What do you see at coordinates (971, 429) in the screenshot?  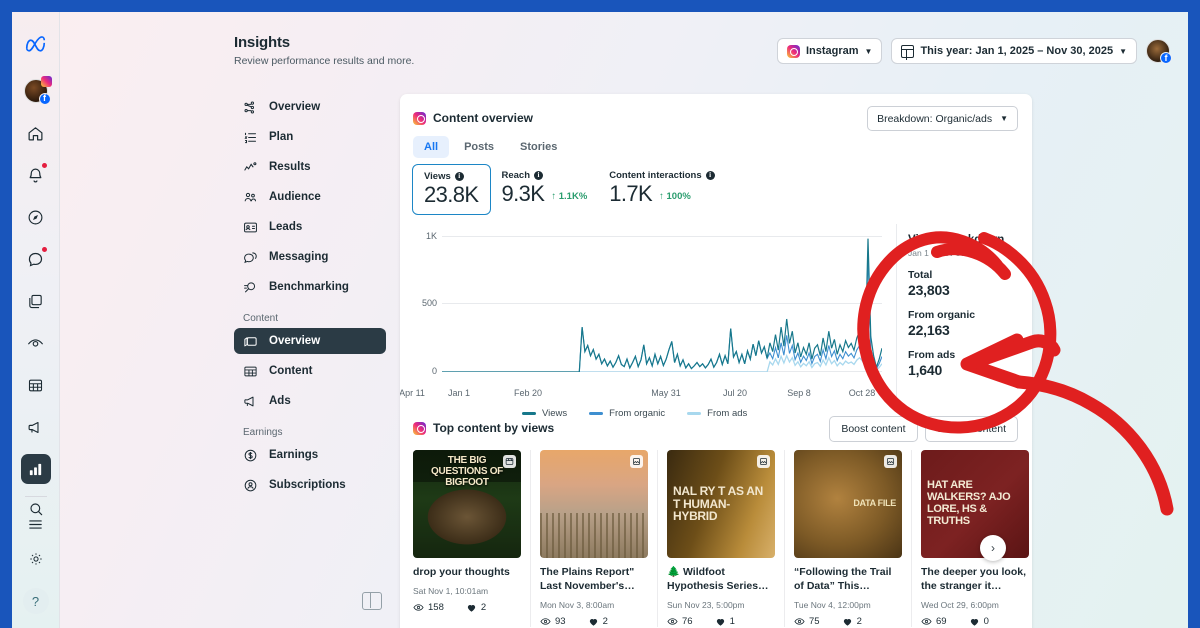 I see `see-all-content-button: See all content` at bounding box center [971, 429].